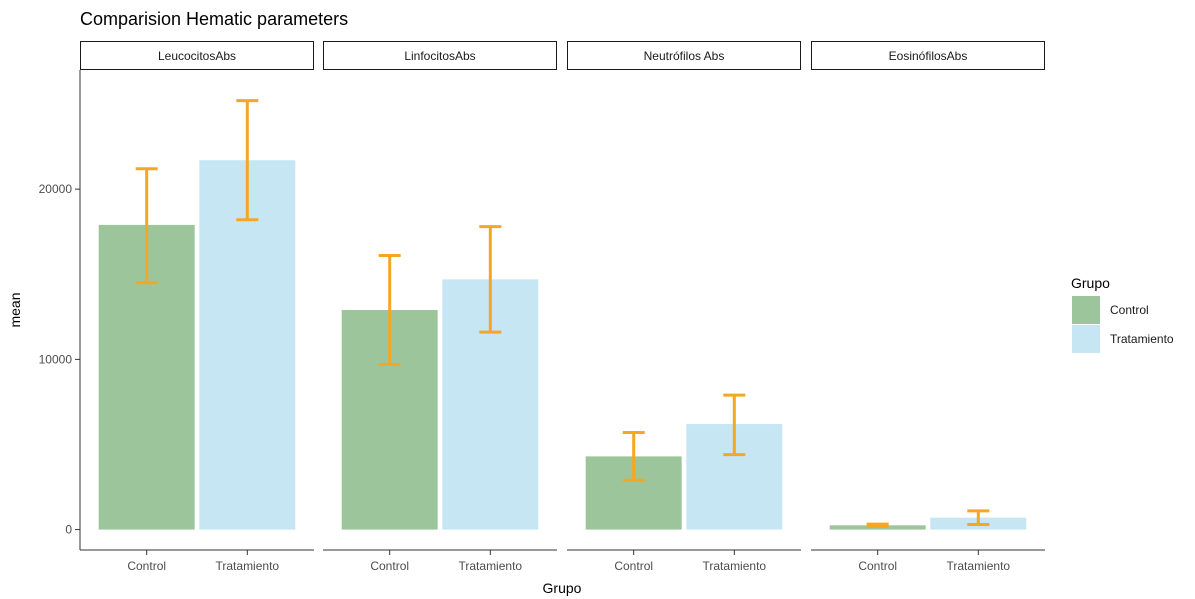 The image size is (1195, 599). I want to click on facet-strip-label: LinfocitosAbs, so click(439, 56).